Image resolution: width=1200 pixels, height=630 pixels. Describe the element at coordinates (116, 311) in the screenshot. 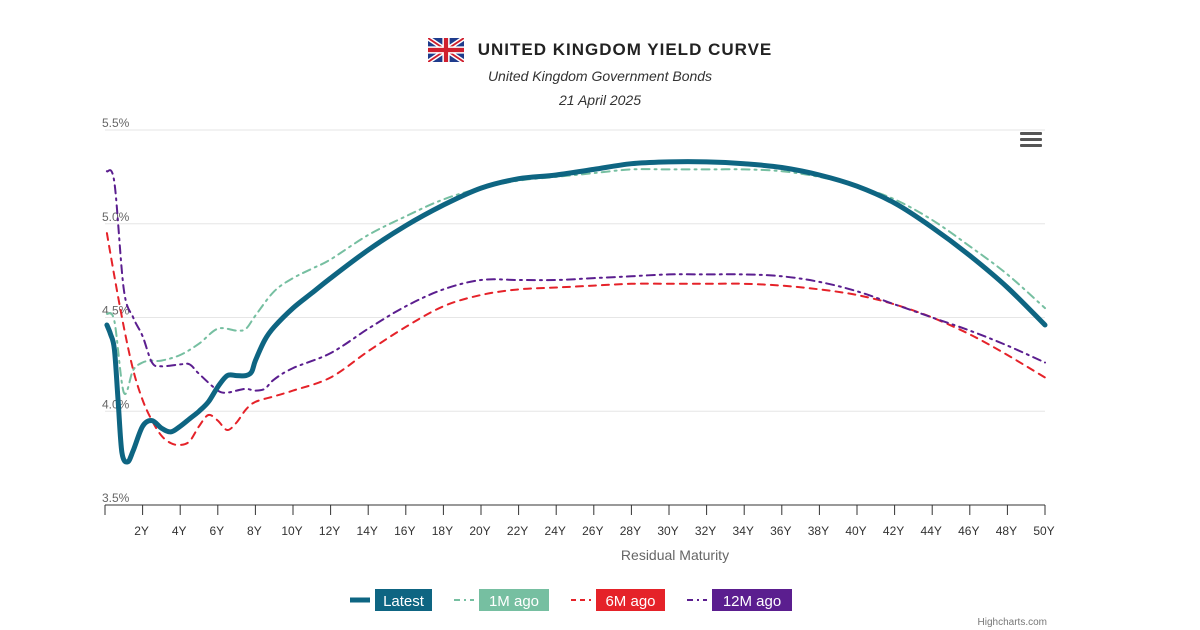

I see `y-tick-label: 4.5%` at that location.